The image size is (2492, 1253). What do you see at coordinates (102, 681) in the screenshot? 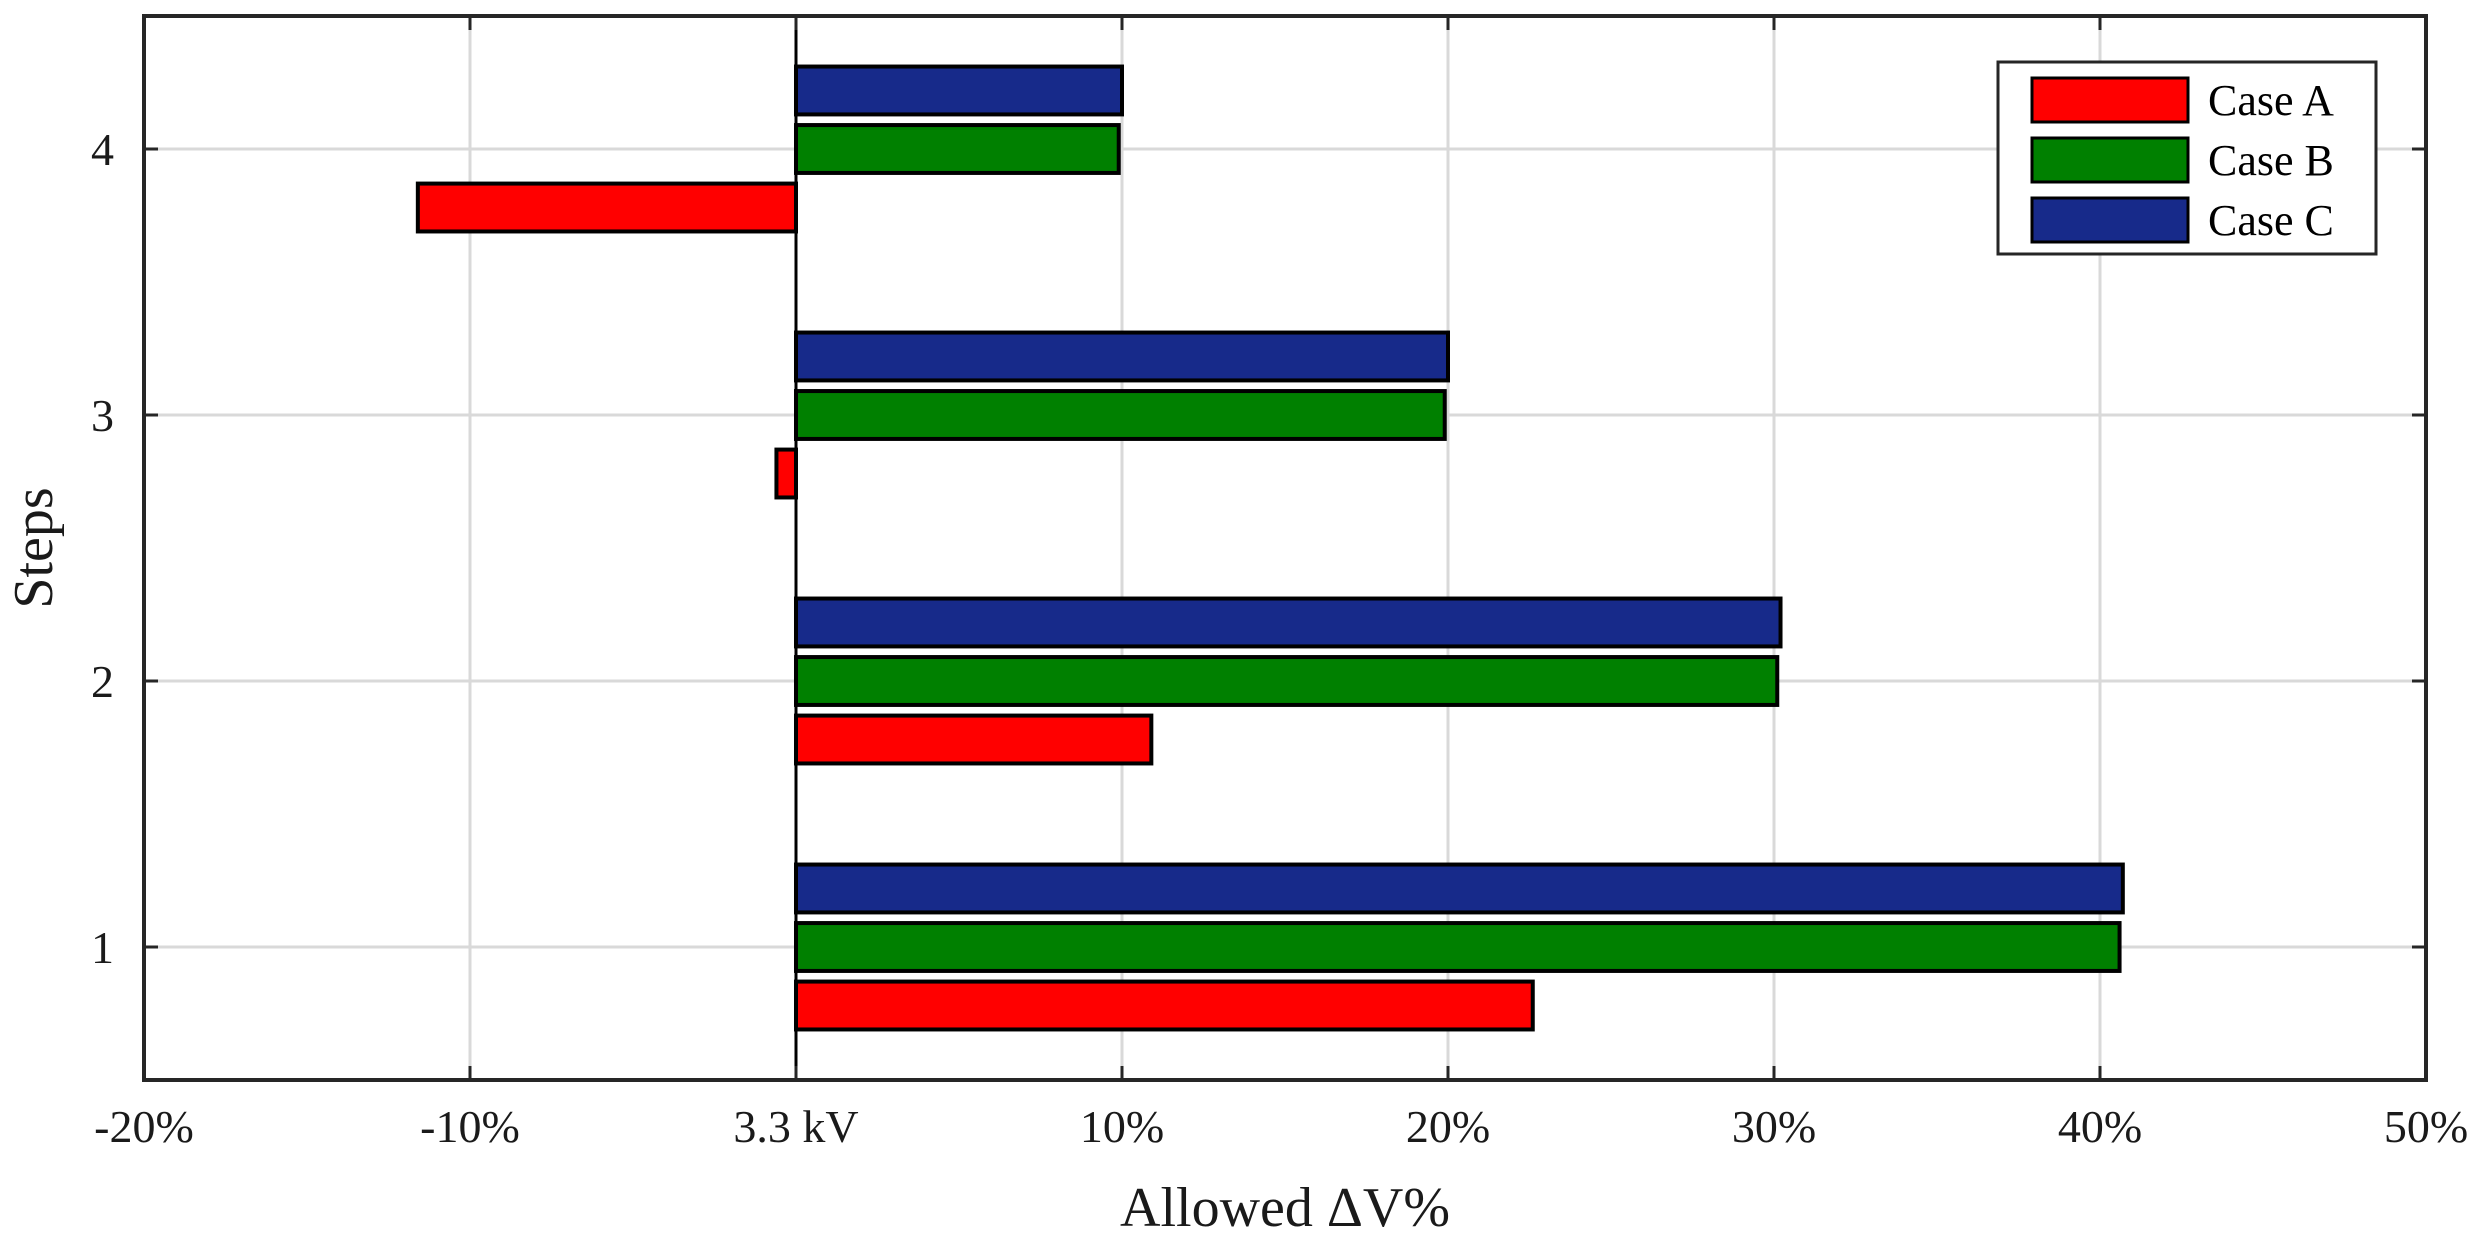
I see `y-tick-label: 2` at bounding box center [102, 681].